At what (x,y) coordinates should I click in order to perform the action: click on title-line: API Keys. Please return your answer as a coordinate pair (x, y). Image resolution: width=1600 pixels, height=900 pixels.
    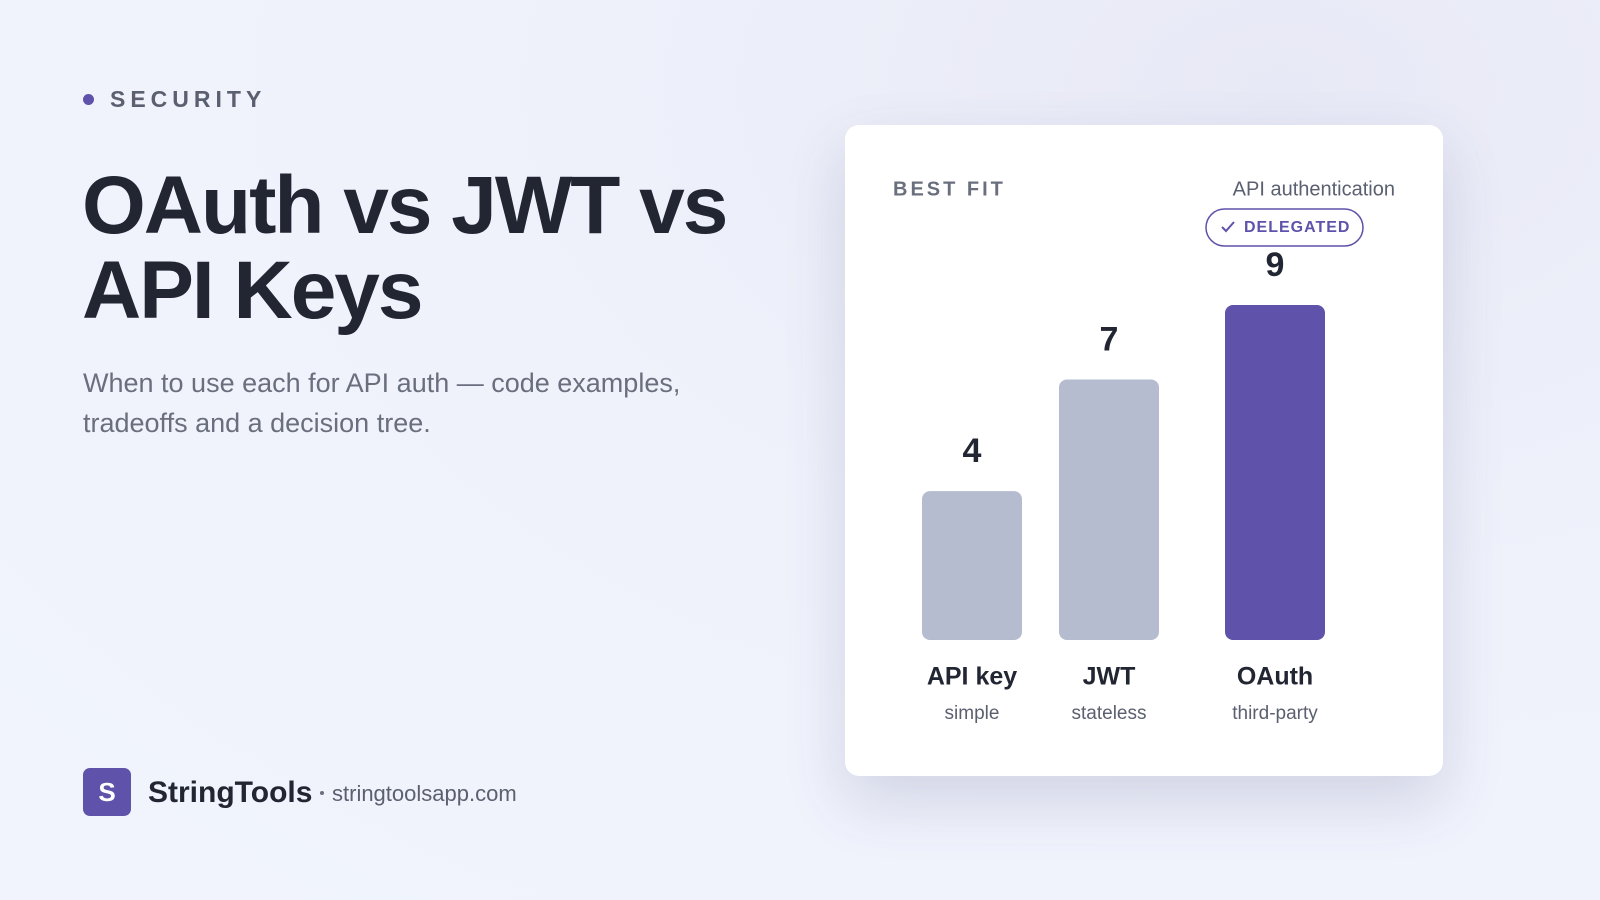
    Looking at the image, I should click on (253, 290).